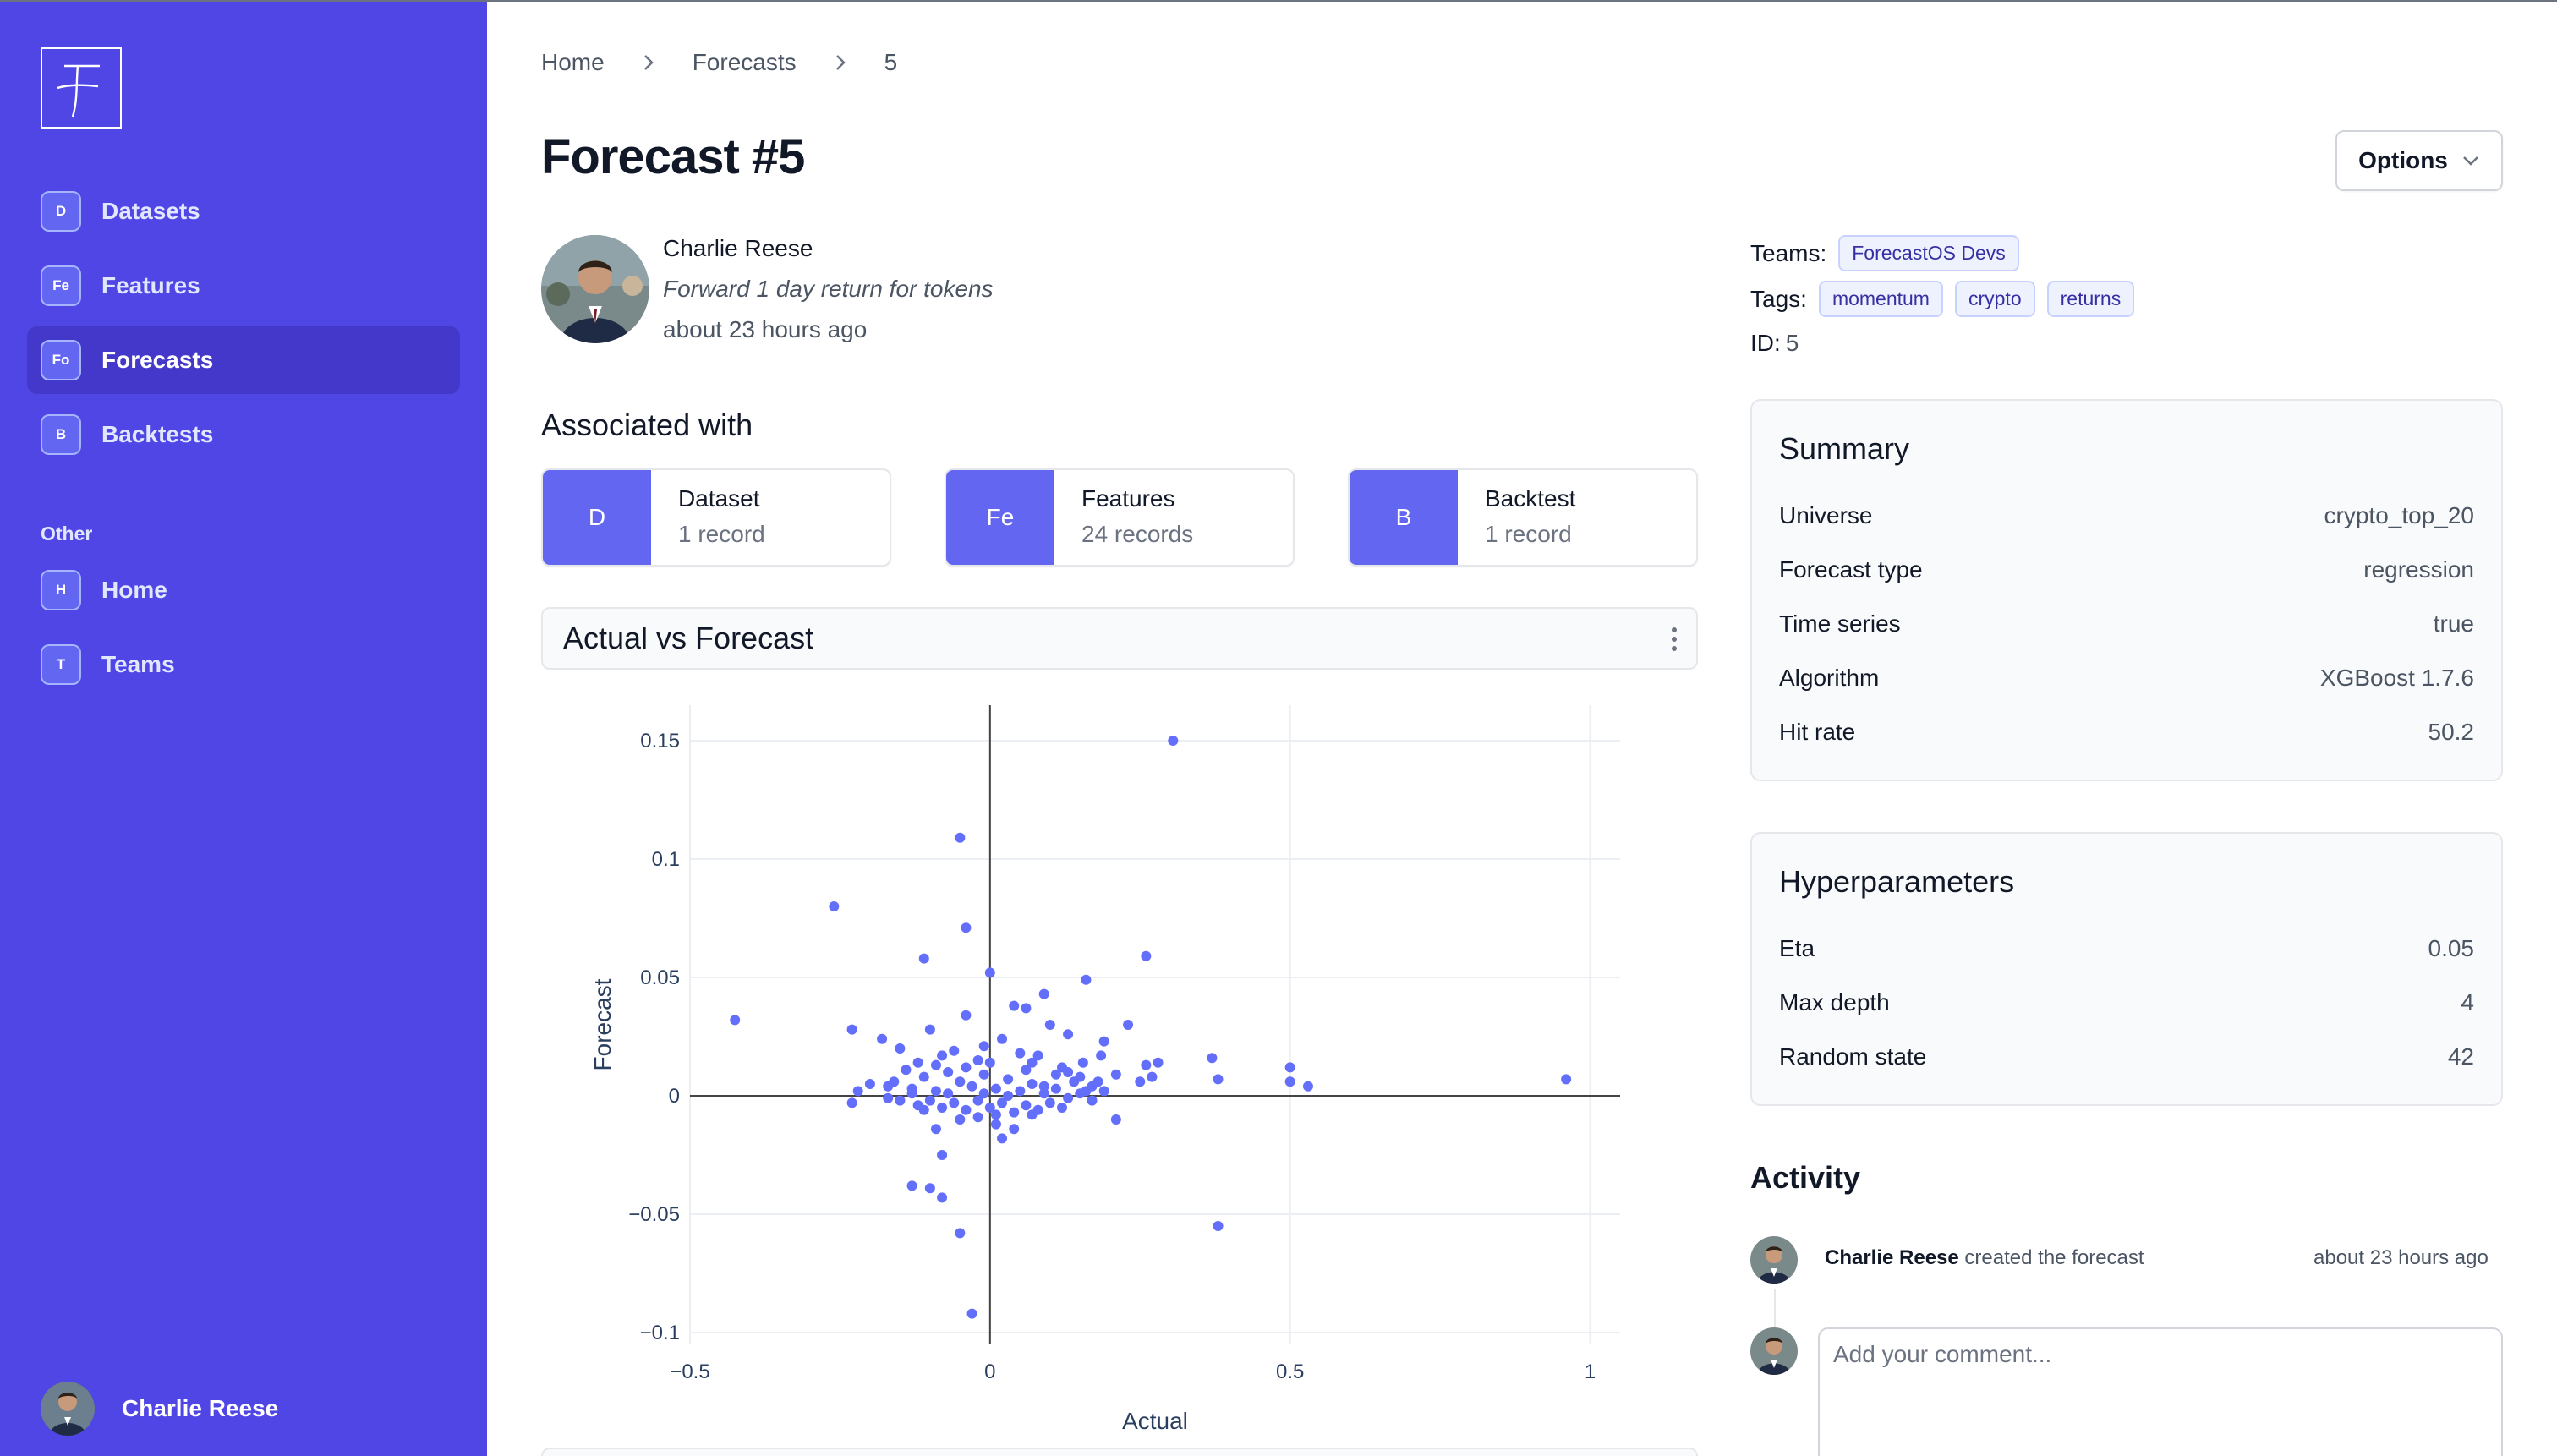  Describe the element at coordinates (660, 742) in the screenshot. I see `y-tick-label: 0.15` at that location.